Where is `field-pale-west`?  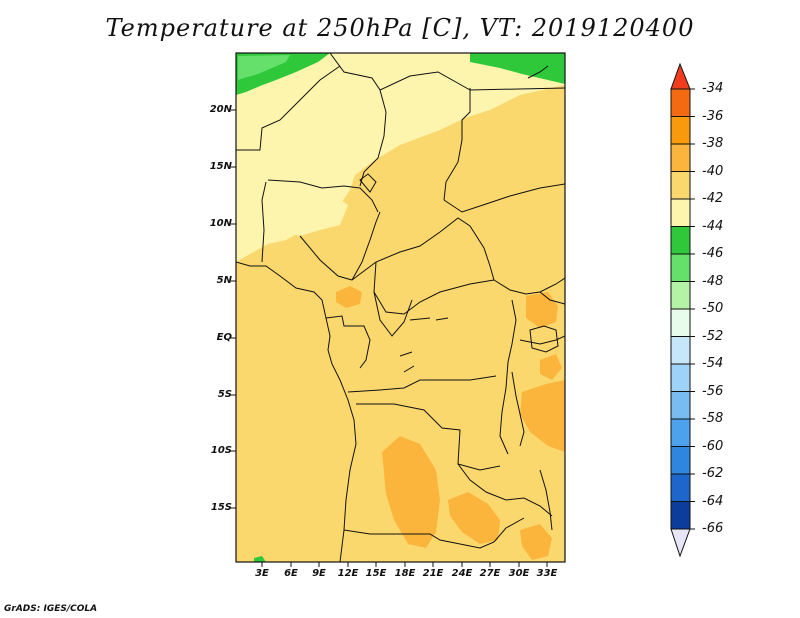
field-pale-west is located at coordinates (306, 207).